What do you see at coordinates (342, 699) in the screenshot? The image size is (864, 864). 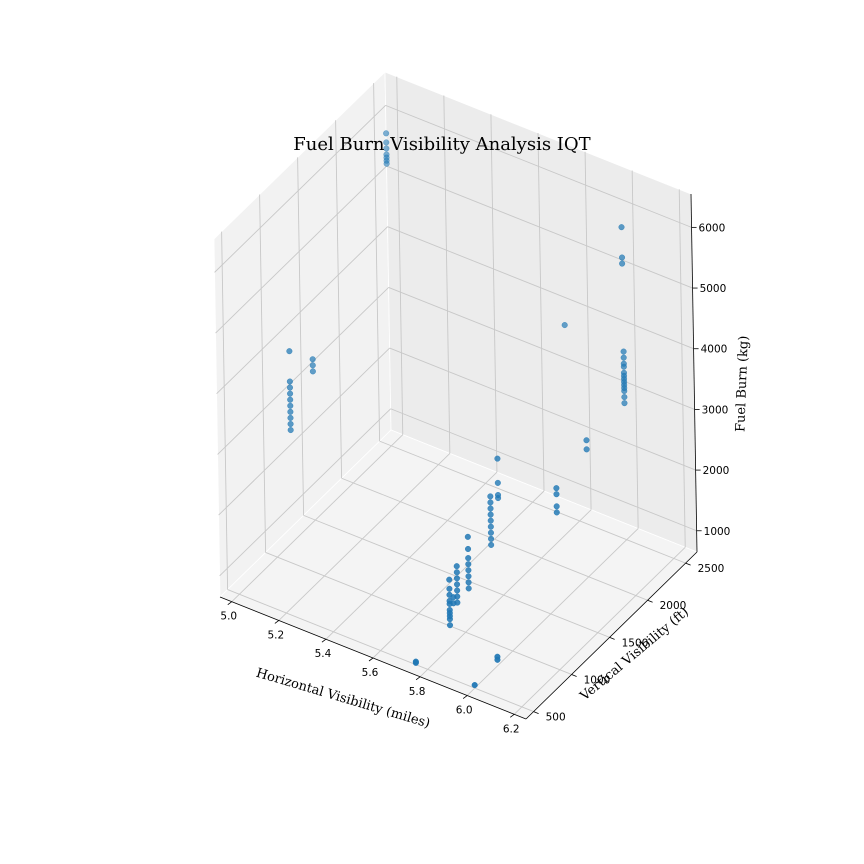 I see `x-axis-label: Horizontal Visibility (miles)` at bounding box center [342, 699].